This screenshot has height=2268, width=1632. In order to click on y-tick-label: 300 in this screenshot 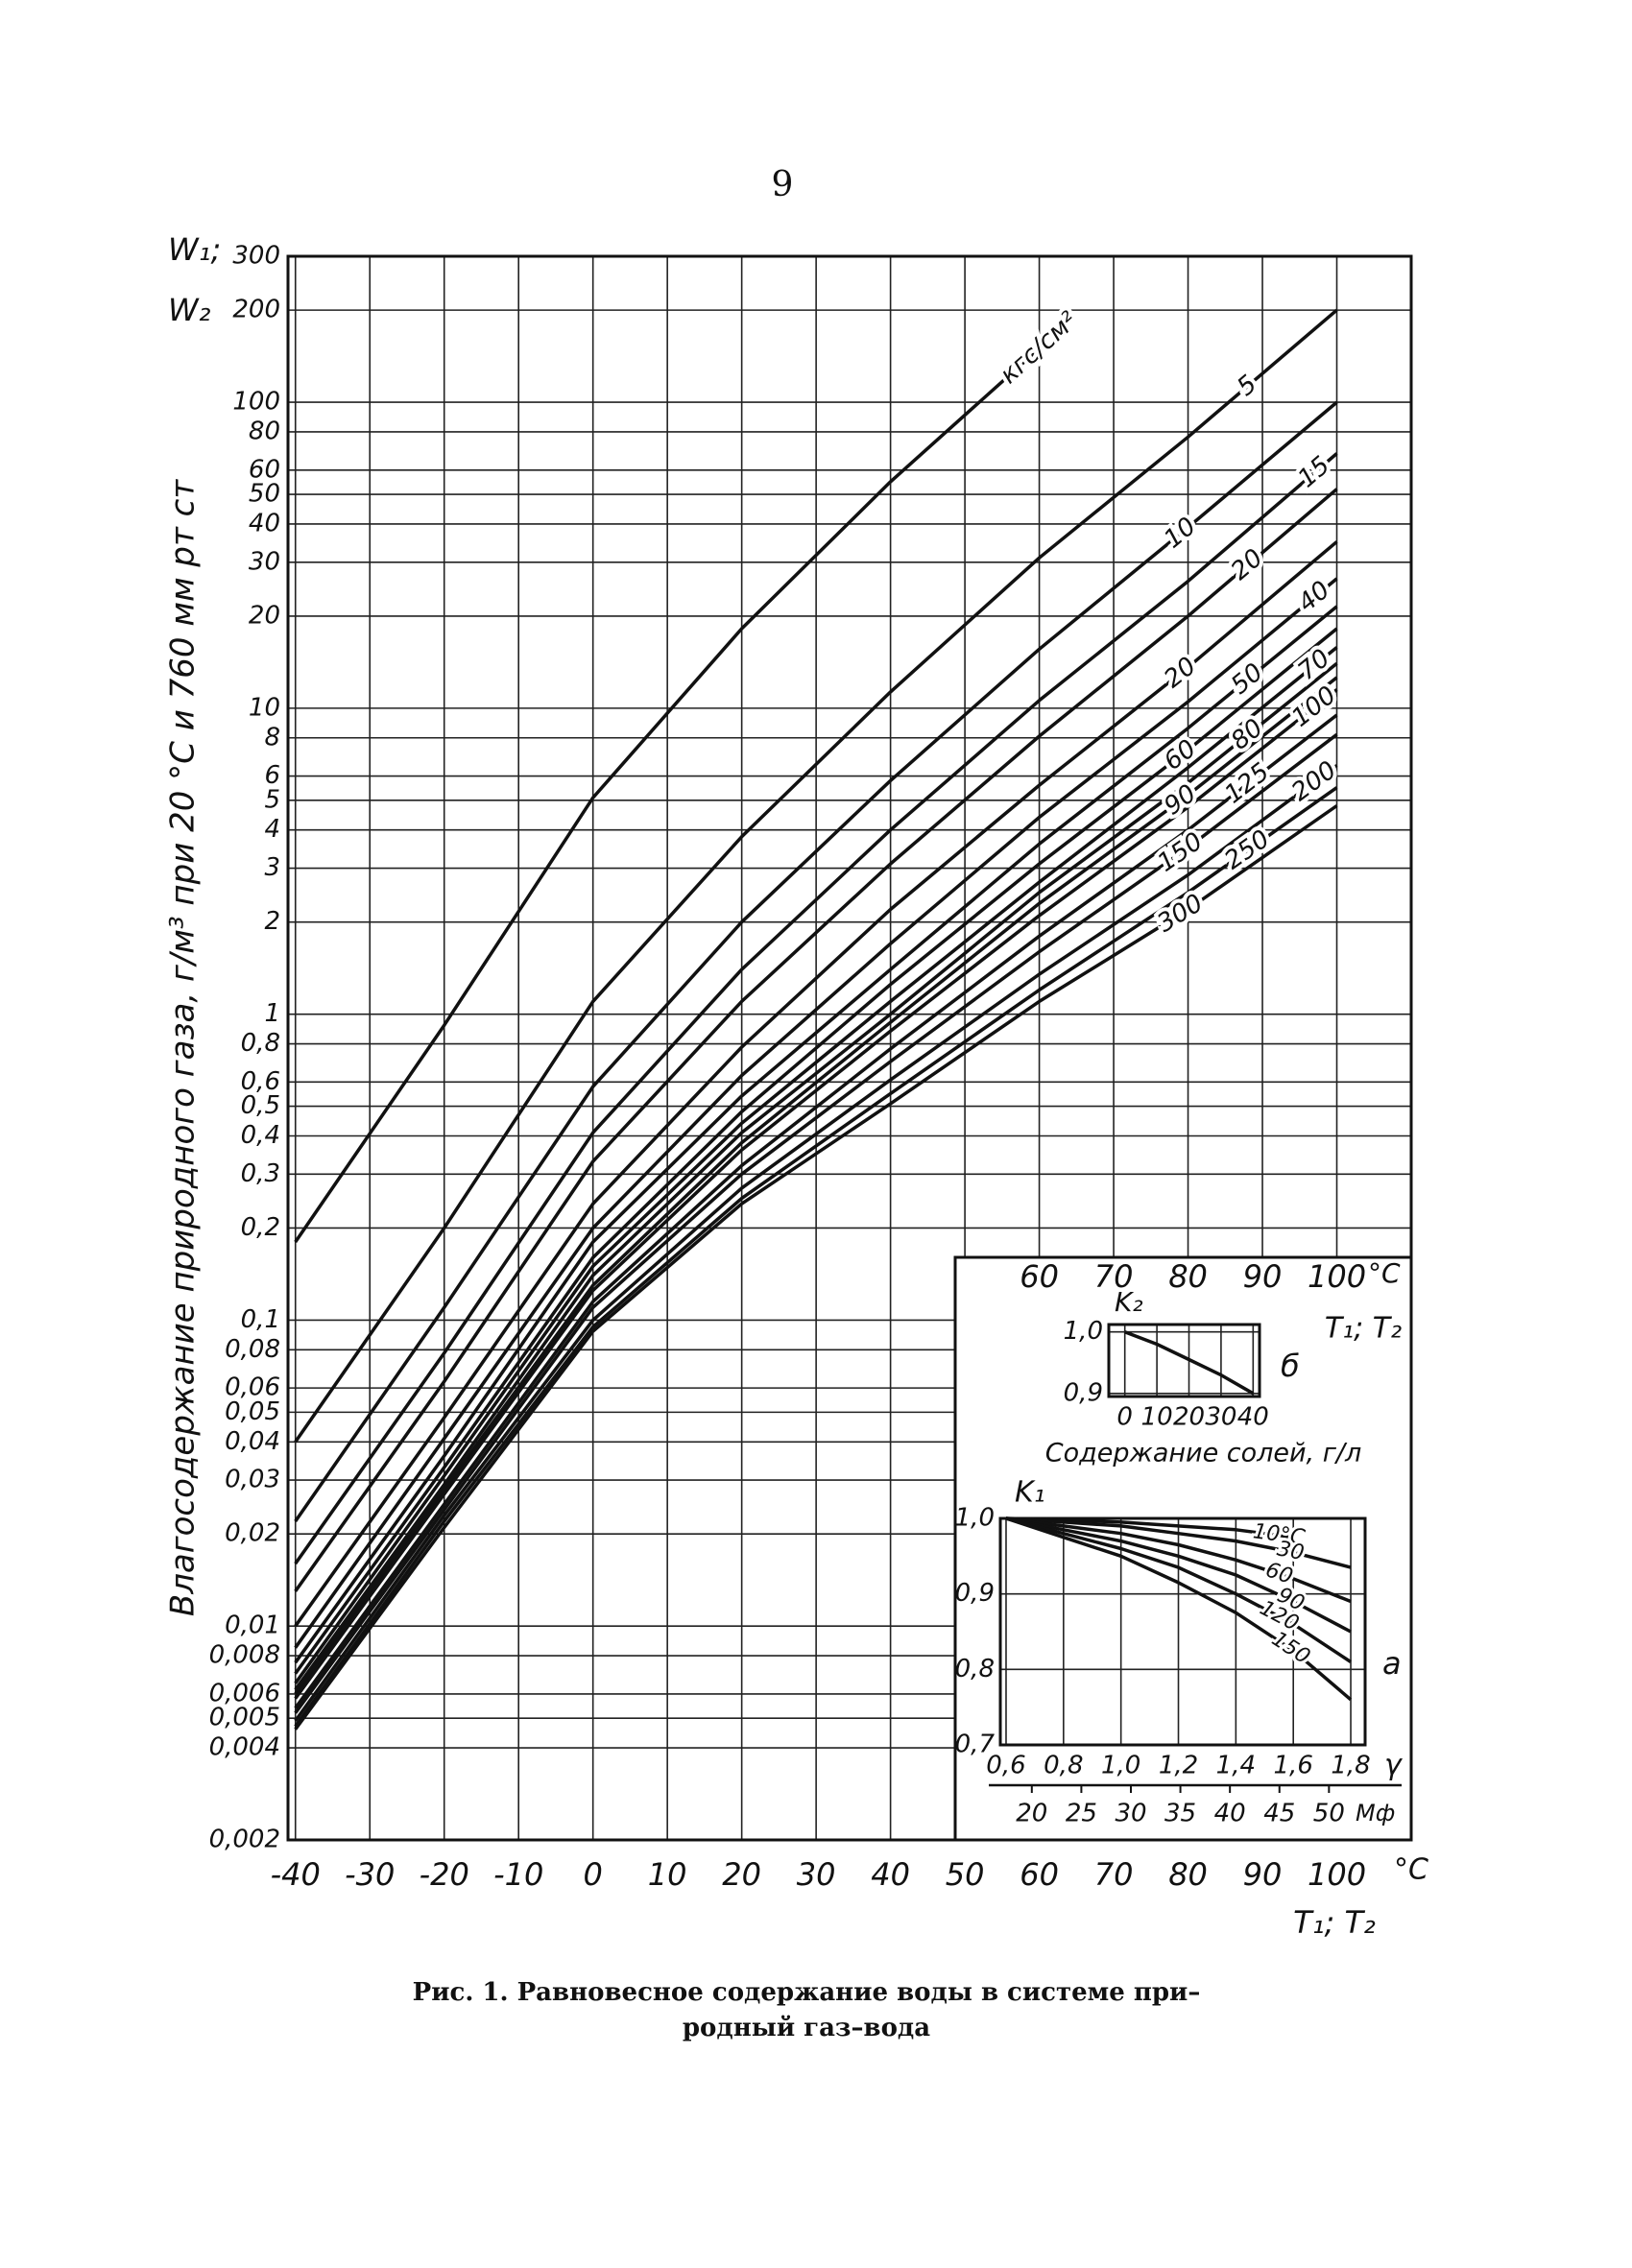, I will do `click(256, 256)`.